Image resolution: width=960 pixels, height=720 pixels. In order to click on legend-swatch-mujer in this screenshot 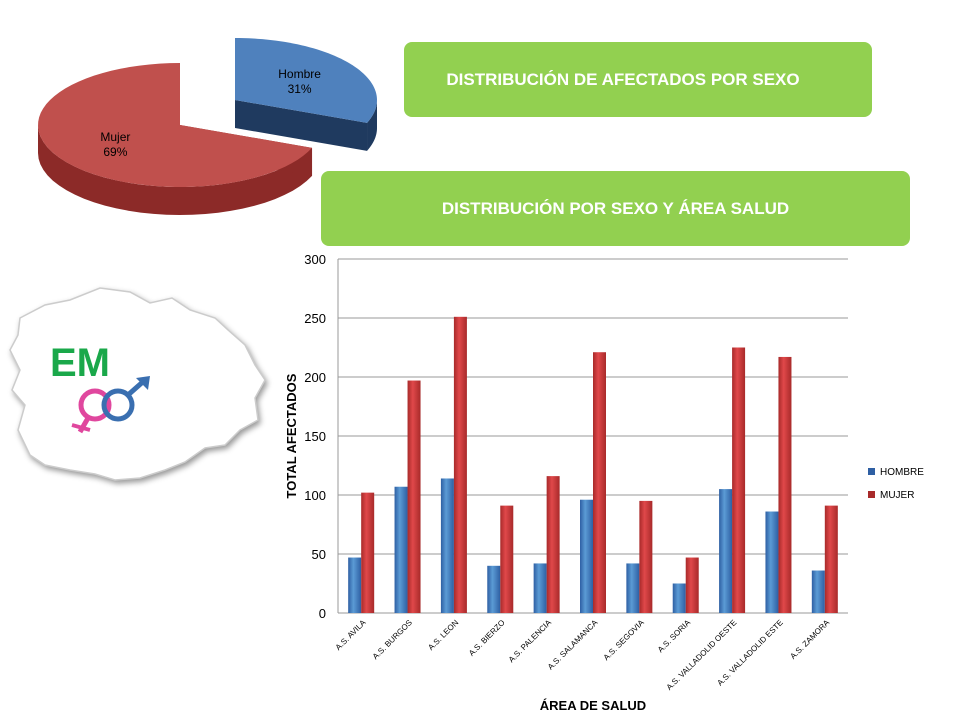, I will do `click(871, 494)`.